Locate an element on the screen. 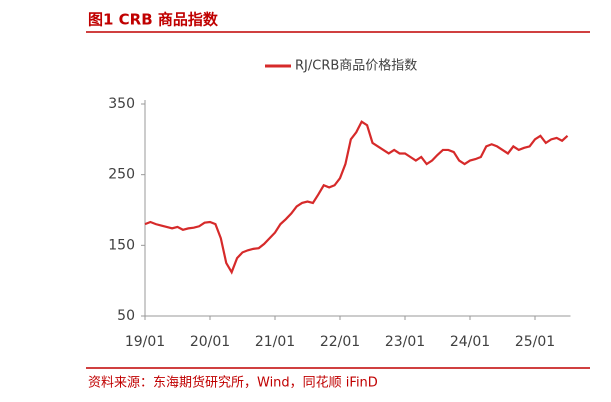 This screenshot has width=611, height=402. x-tick-label: 25/01 is located at coordinates (535, 342).